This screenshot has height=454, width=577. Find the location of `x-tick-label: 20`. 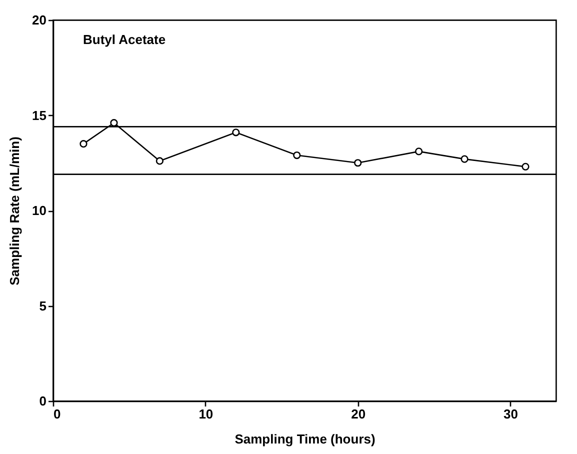

x-tick-label: 20 is located at coordinates (358, 414).